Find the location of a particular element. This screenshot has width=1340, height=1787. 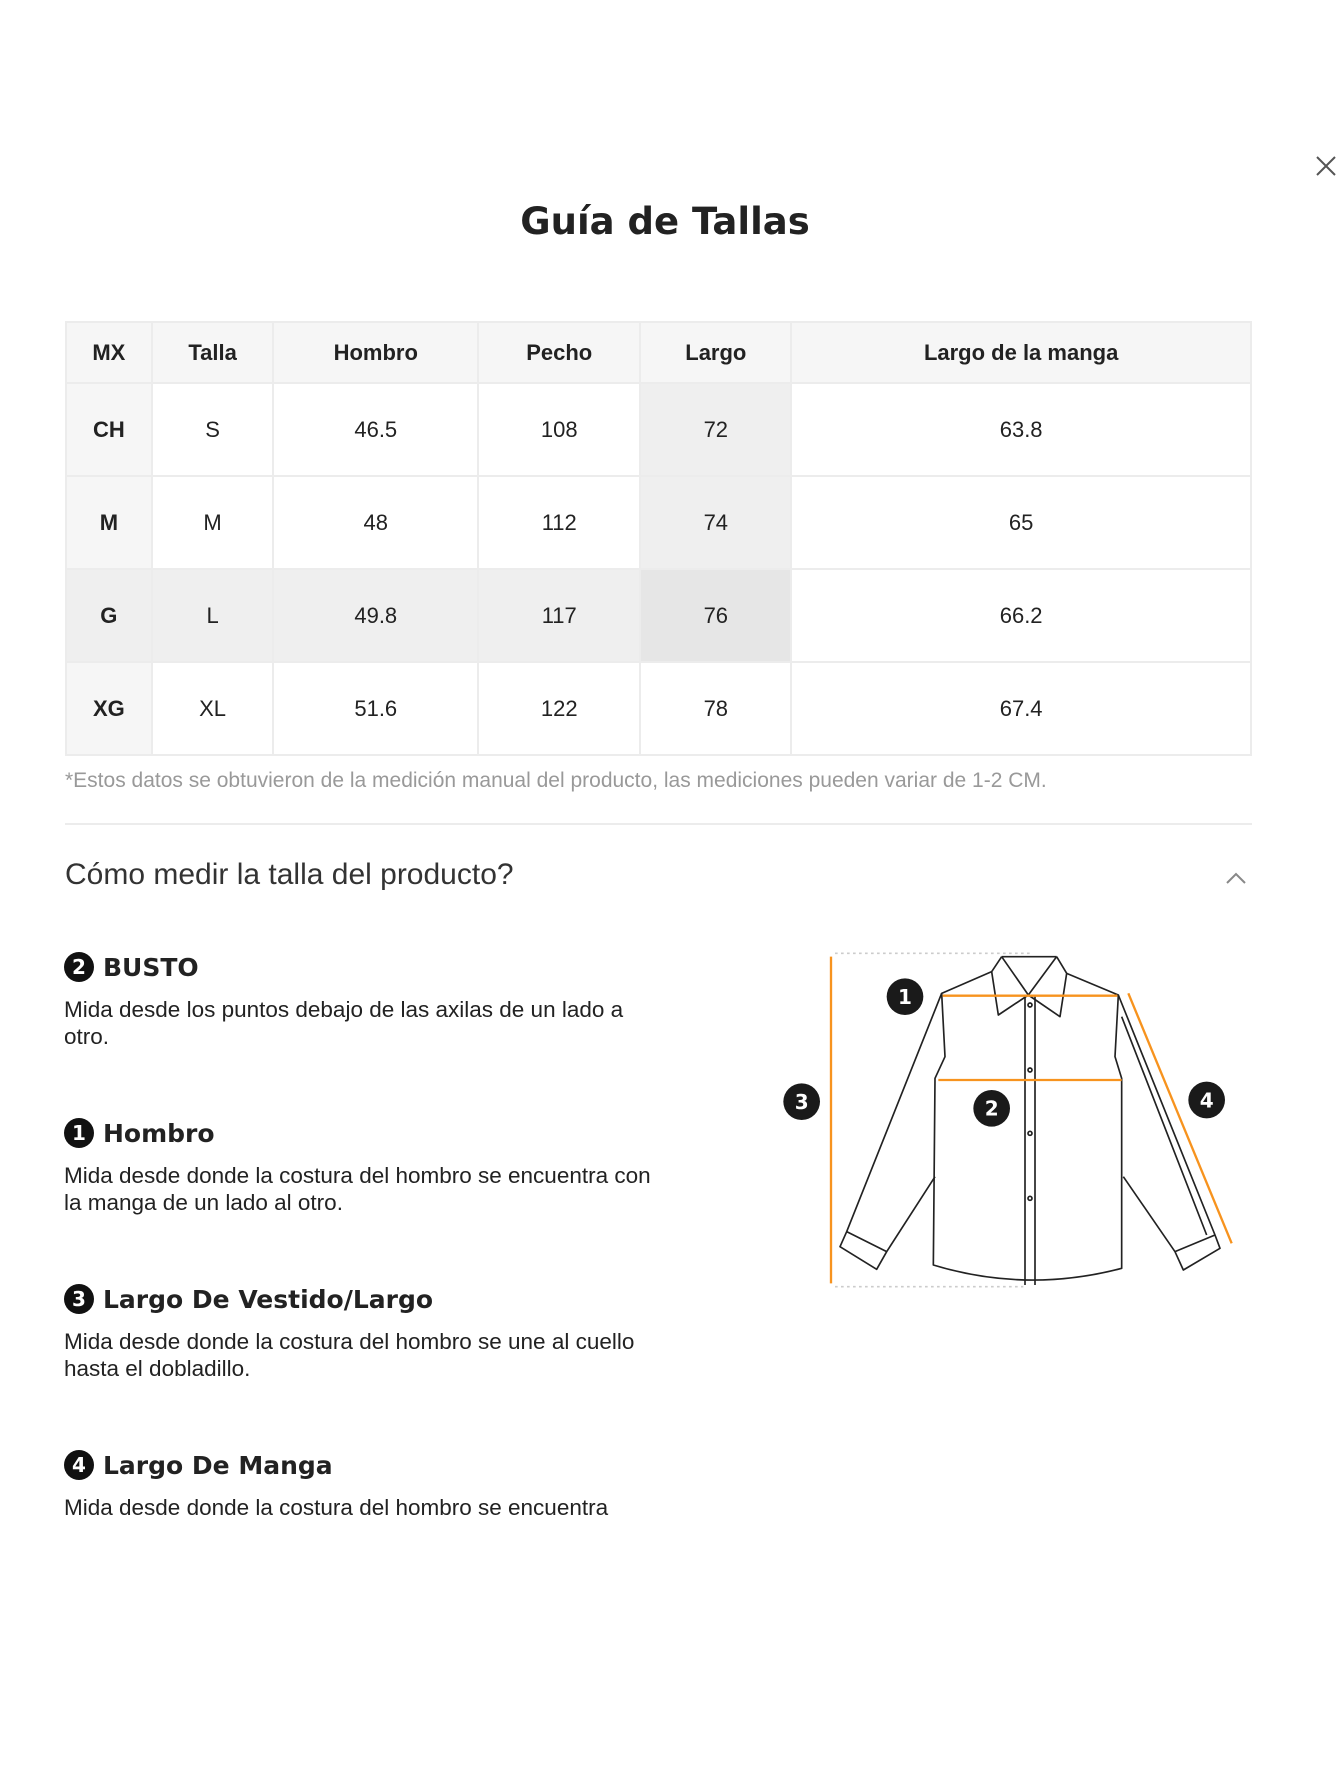

table-cell: 65 is located at coordinates (1021, 522).